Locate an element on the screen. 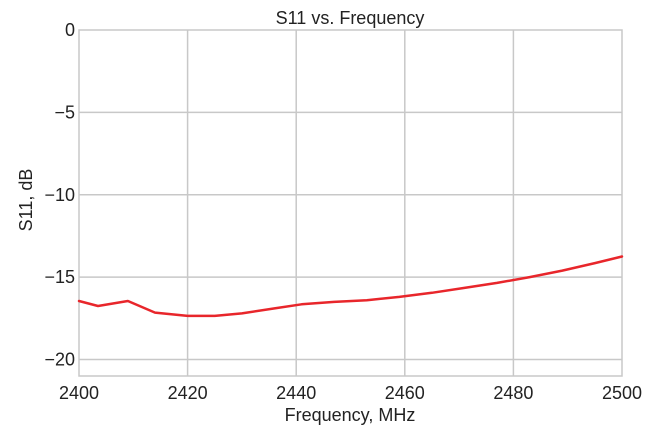 This screenshot has width=664, height=432. y-tick-label: −10 is located at coordinates (59, 195).